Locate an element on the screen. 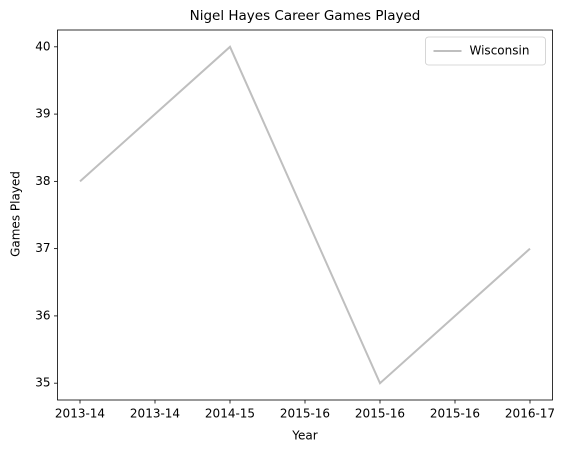 Image resolution: width=569 pixels, height=453 pixels. legend-label: Wisconsin is located at coordinates (500, 51).